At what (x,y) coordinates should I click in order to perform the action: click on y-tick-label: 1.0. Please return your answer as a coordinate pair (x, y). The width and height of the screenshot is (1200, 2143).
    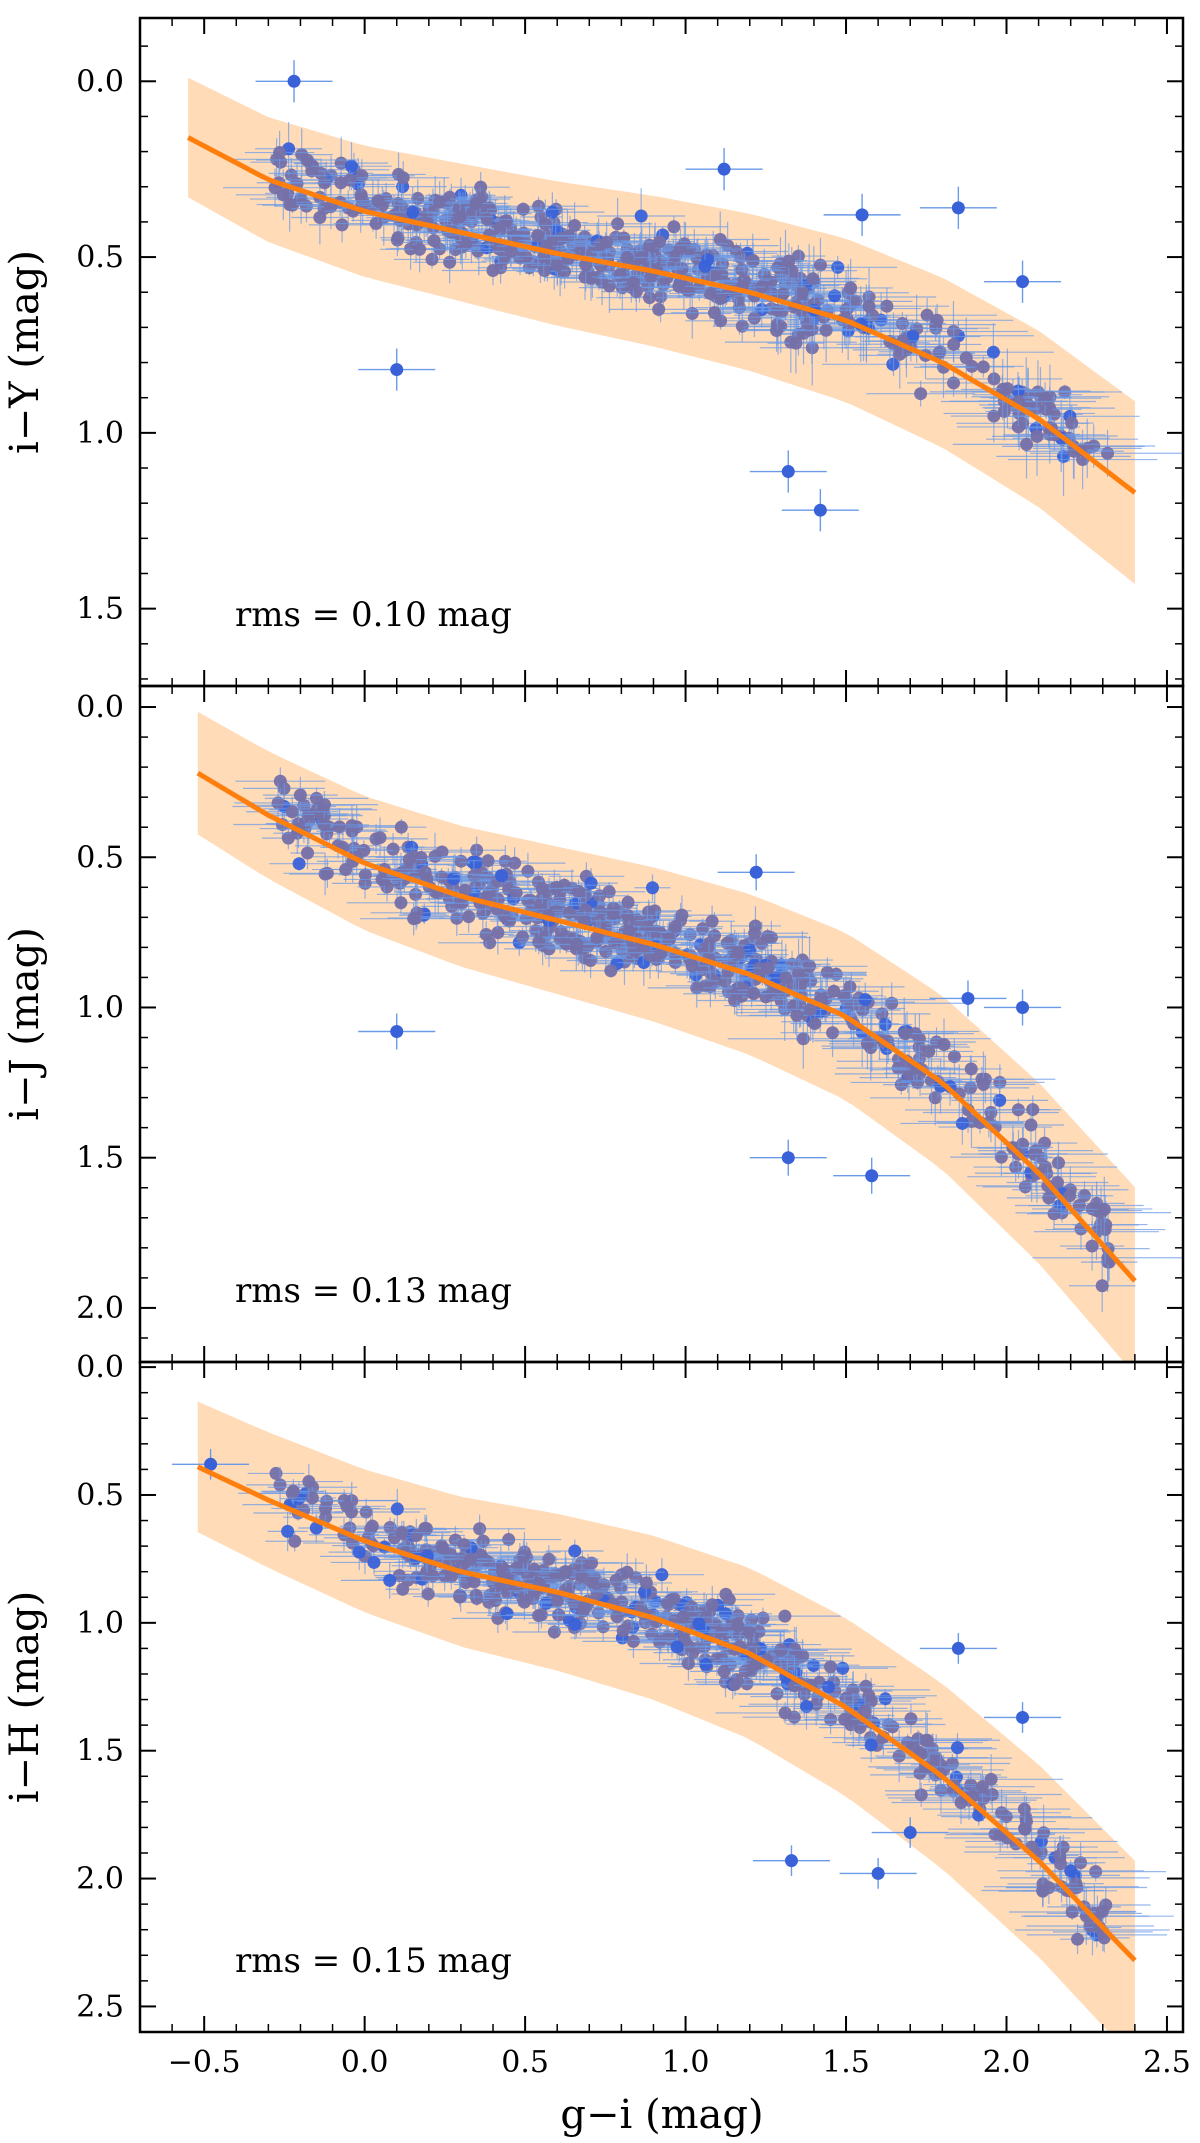
    Looking at the image, I should click on (100, 1623).